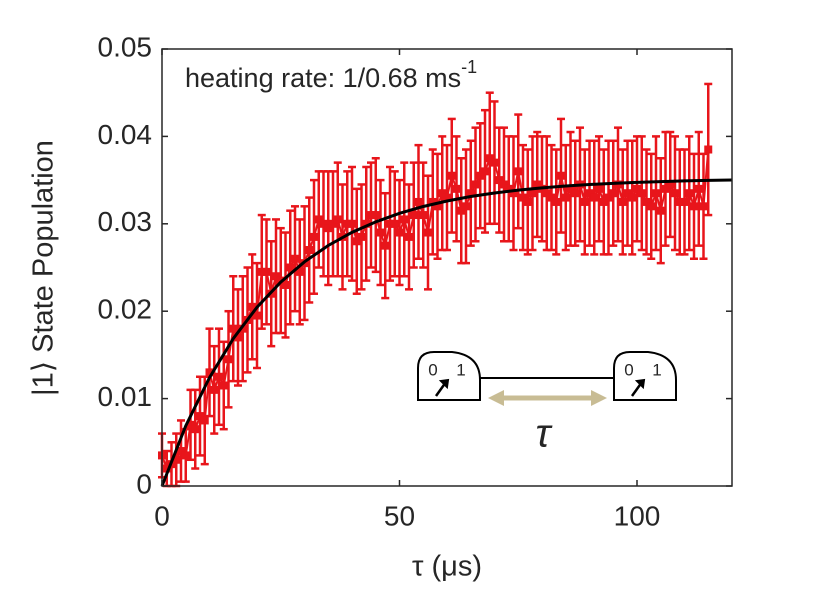  Describe the element at coordinates (125, 221) in the screenshot. I see `y-tick-label: 0.03` at that location.